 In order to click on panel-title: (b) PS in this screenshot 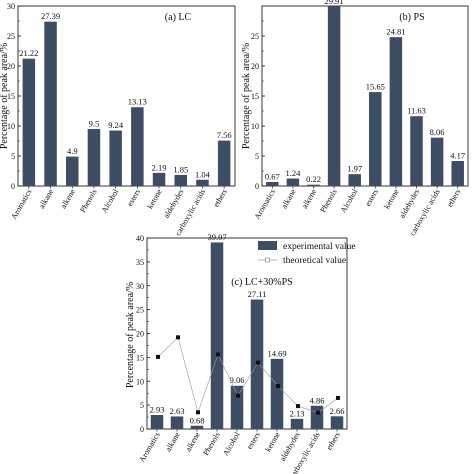, I will do `click(411, 17)`.